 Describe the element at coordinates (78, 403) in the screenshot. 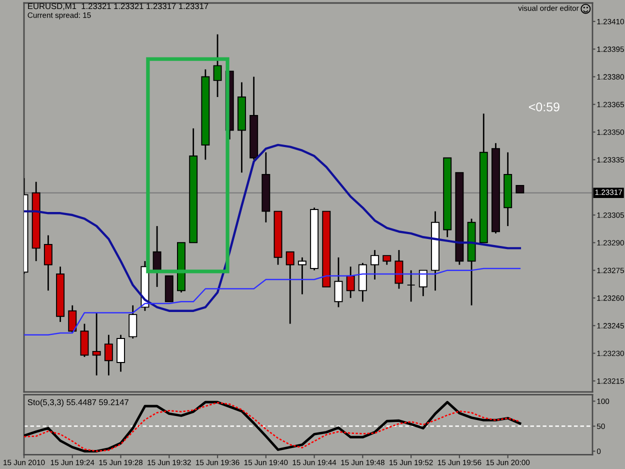

I see `chart-title: Sto(5,3,3) 55.4487 59.2147` at that location.